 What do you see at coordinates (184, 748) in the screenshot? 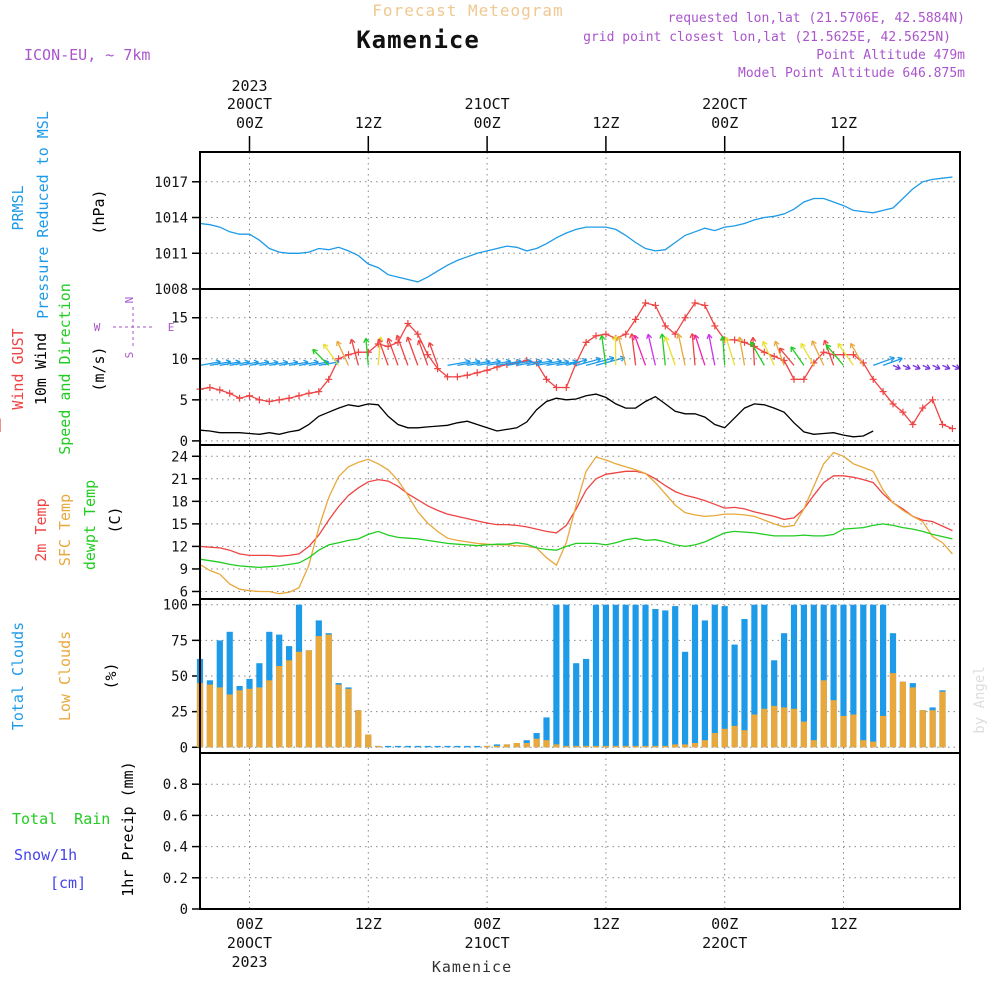
I see `ytick-label-4-0: 0` at bounding box center [184, 748].